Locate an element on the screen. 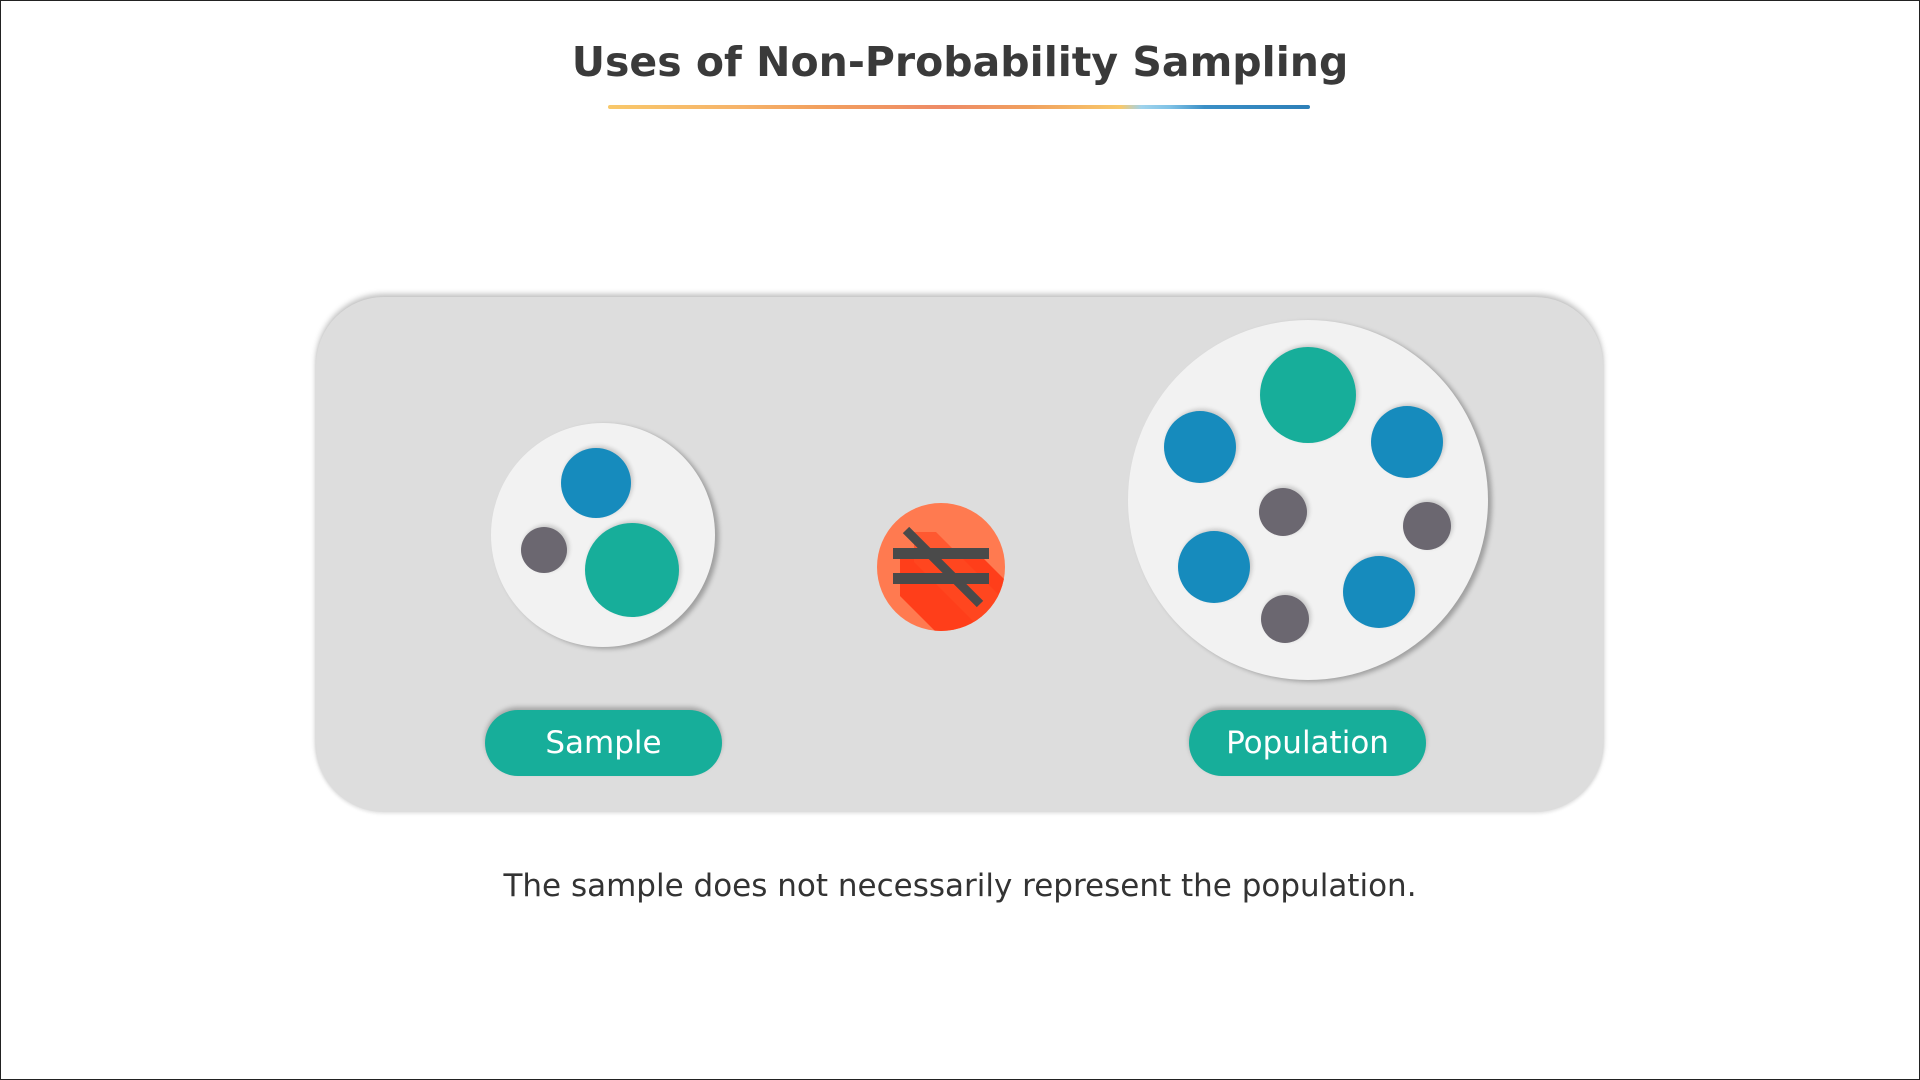  sample-circle is located at coordinates (603, 535).